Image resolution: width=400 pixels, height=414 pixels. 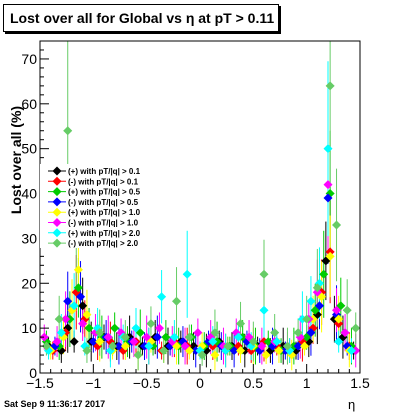 I want to click on legend-label: (-) with pT/|q| > 1.0, so click(x=103, y=223).